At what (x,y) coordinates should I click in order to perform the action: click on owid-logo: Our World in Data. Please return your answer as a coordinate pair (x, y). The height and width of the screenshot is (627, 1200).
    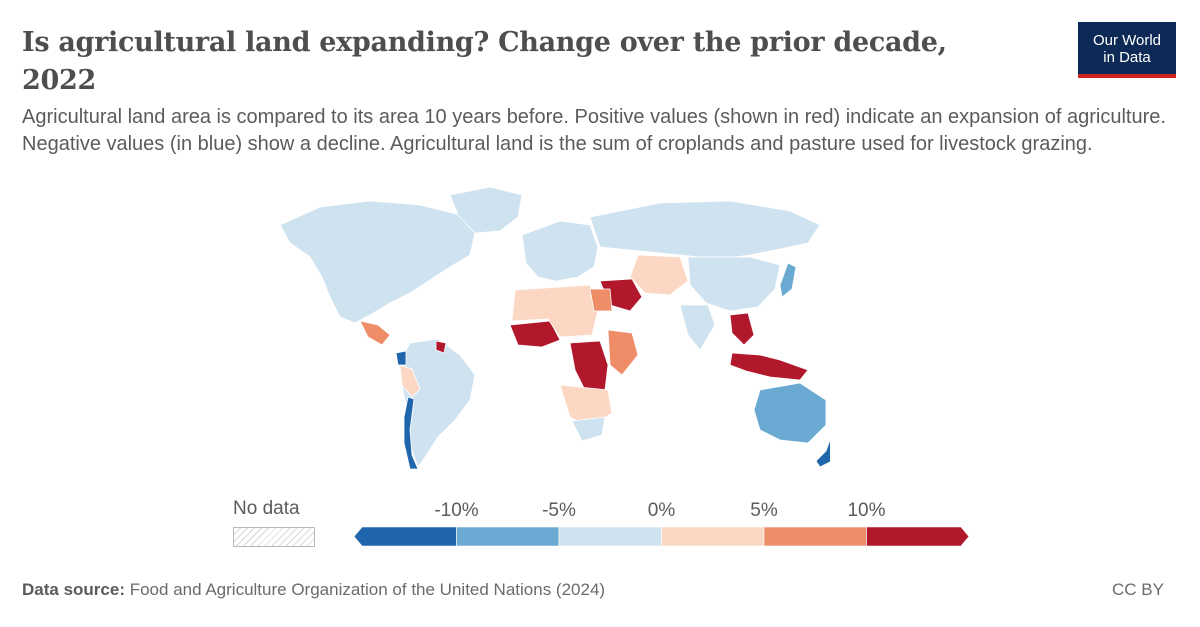
    Looking at the image, I should click on (1127, 50).